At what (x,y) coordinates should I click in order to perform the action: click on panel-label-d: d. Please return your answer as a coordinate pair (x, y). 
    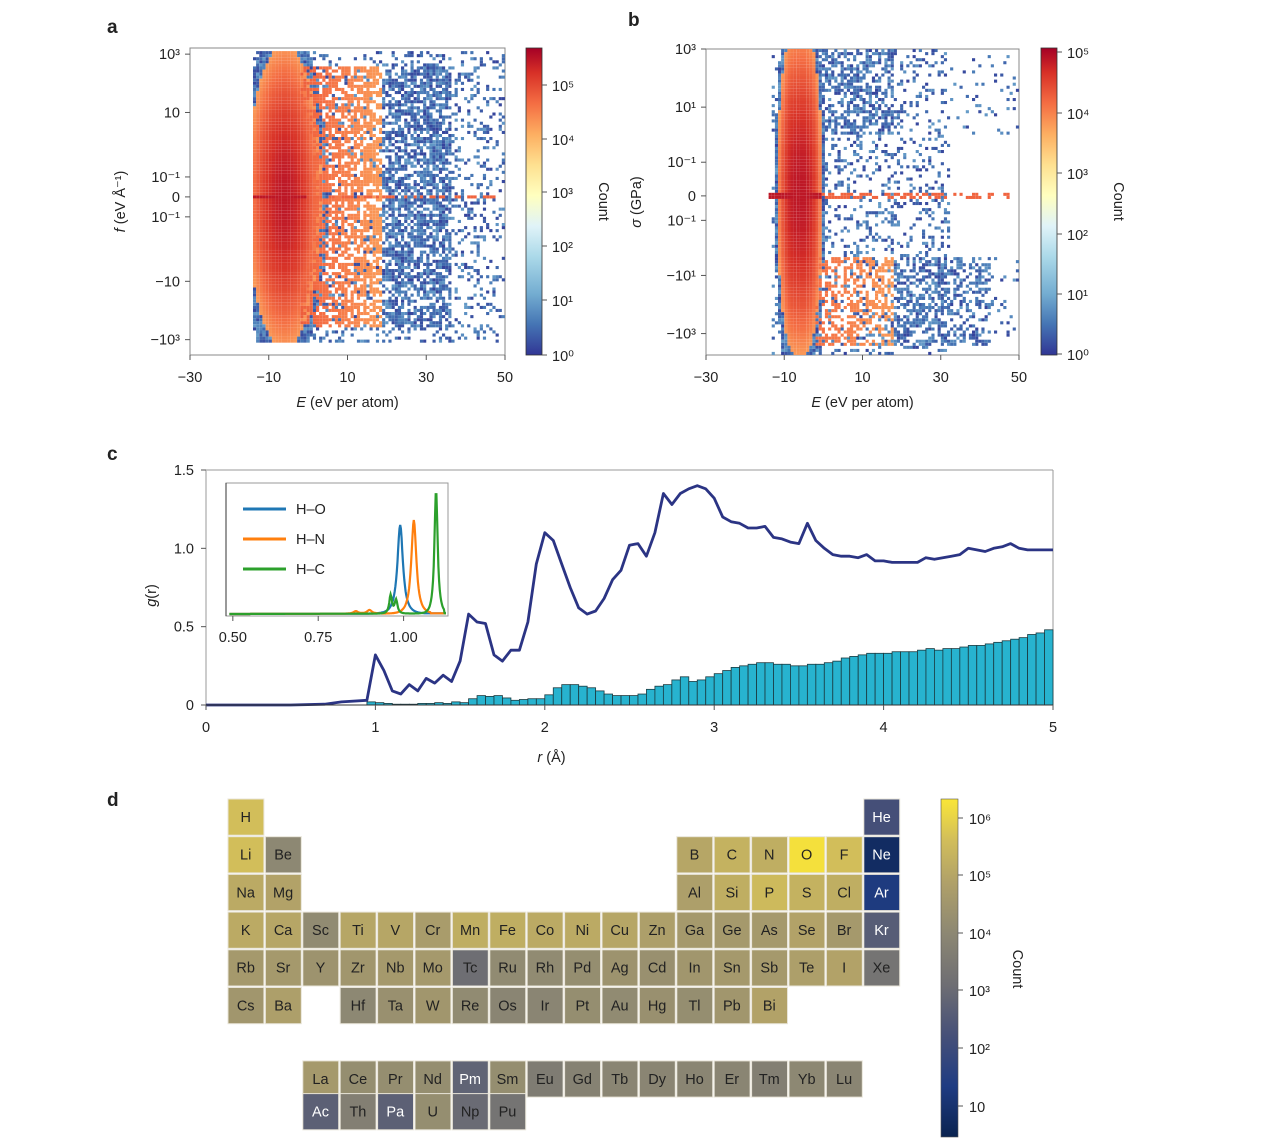
    Looking at the image, I should click on (113, 800).